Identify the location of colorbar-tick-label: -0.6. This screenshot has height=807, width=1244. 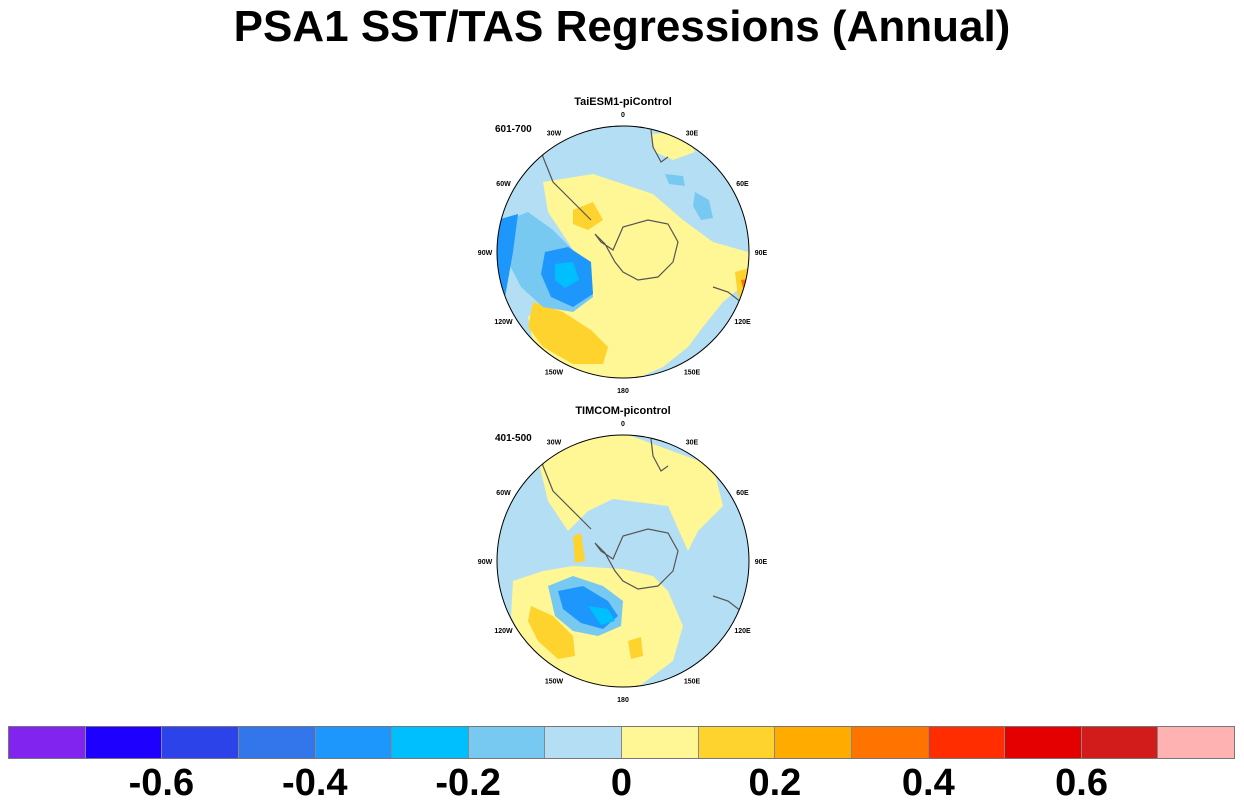
(161, 783).